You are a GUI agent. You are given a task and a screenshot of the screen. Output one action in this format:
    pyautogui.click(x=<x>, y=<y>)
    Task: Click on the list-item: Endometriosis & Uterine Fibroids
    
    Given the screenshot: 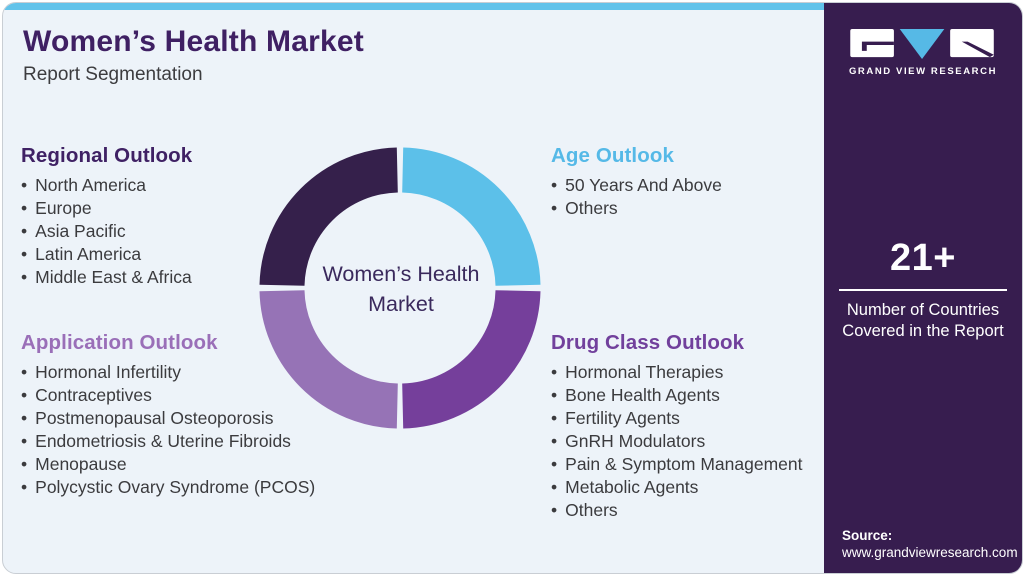 What is the action you would take?
    pyautogui.click(x=191, y=441)
    